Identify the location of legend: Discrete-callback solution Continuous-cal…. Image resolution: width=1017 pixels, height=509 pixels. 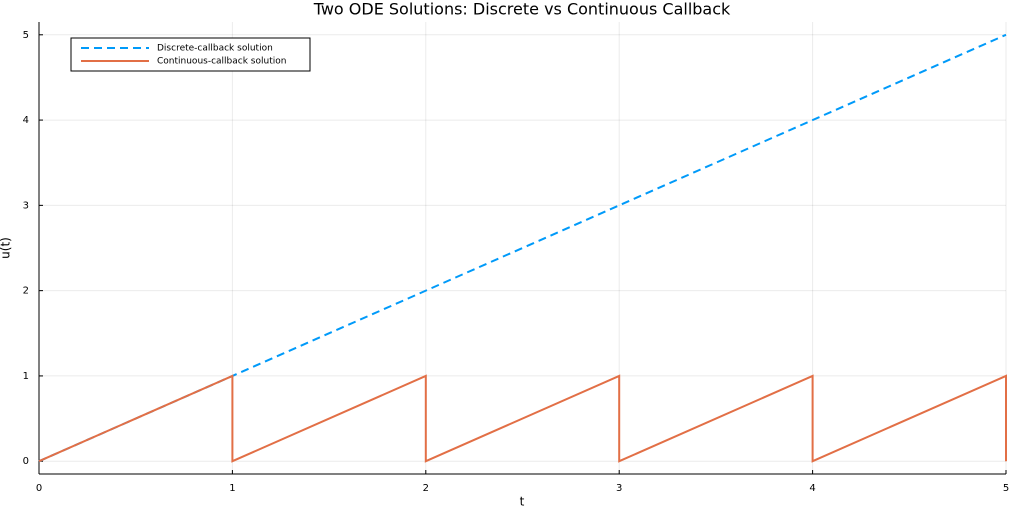
(190, 54).